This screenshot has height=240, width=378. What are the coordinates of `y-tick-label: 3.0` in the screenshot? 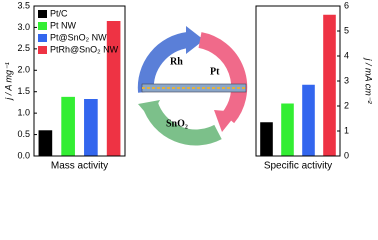 It's located at (23, 27).